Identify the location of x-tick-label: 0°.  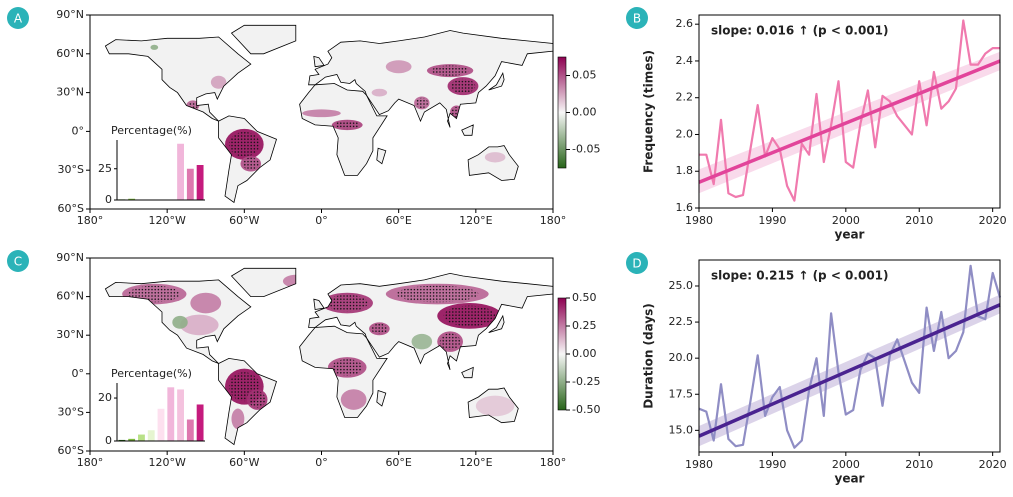
(321, 220).